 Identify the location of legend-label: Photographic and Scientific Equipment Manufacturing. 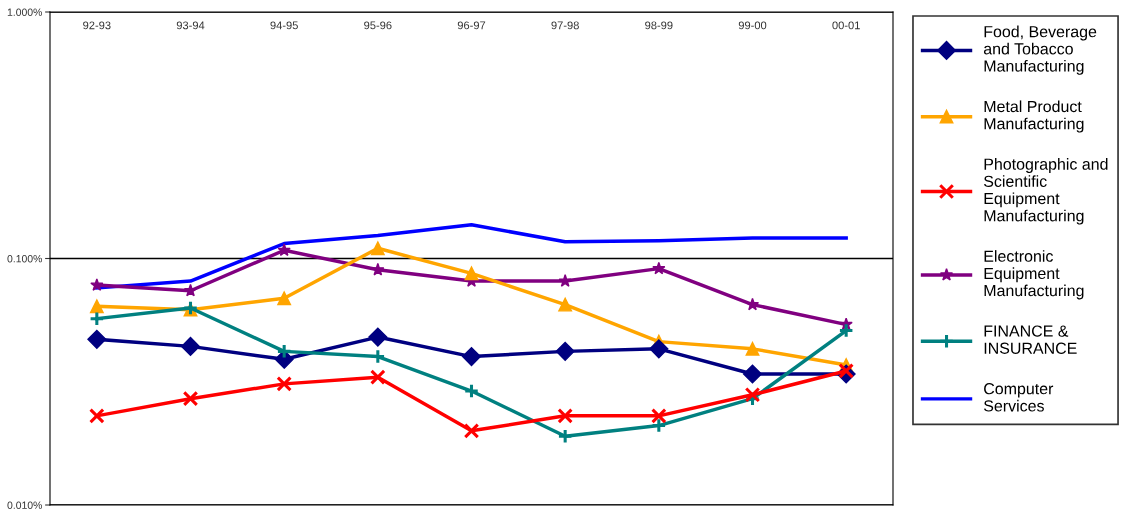
(1045, 191).